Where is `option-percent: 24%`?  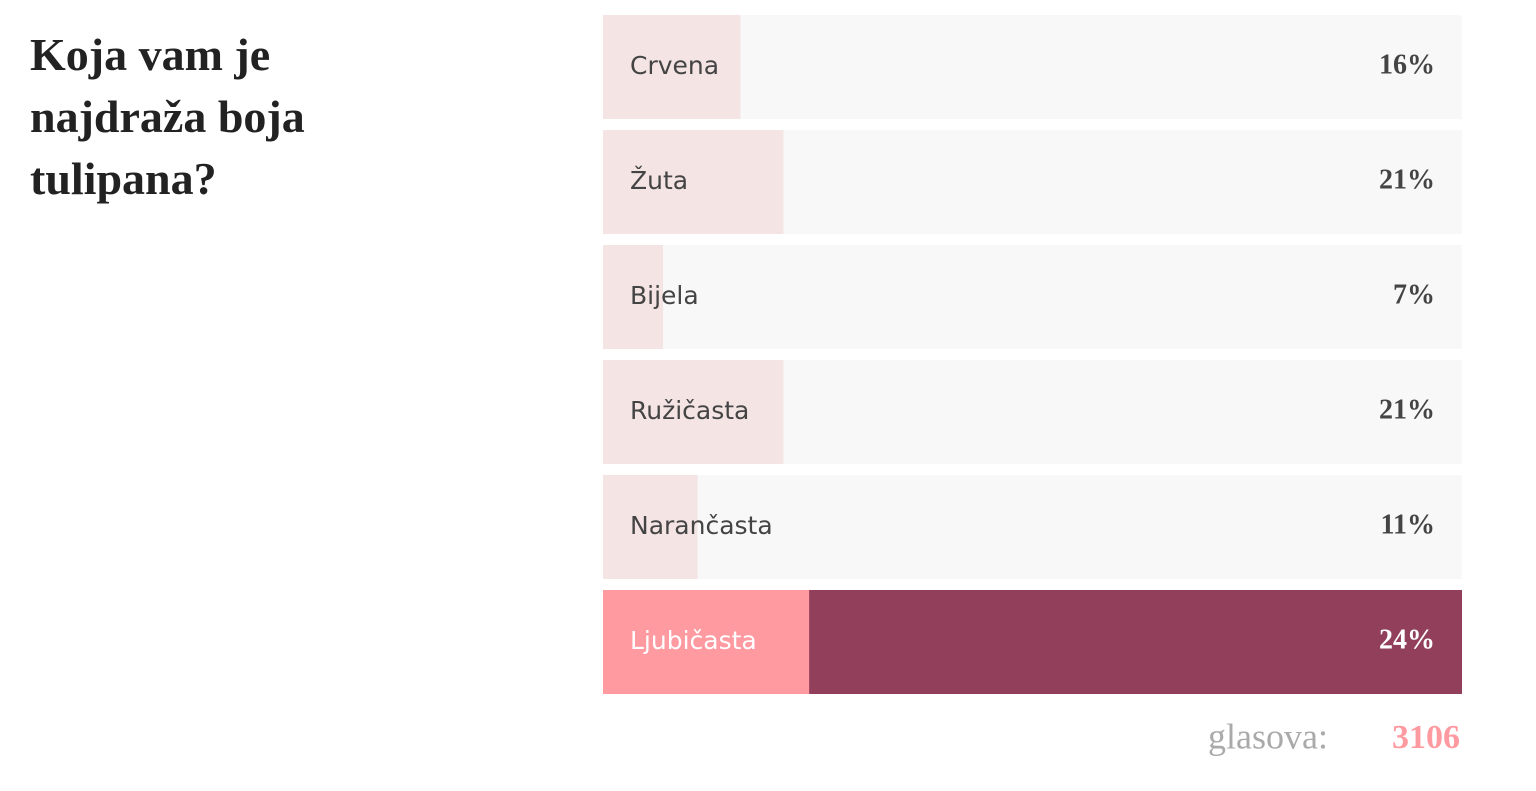
option-percent: 24% is located at coordinates (1407, 639).